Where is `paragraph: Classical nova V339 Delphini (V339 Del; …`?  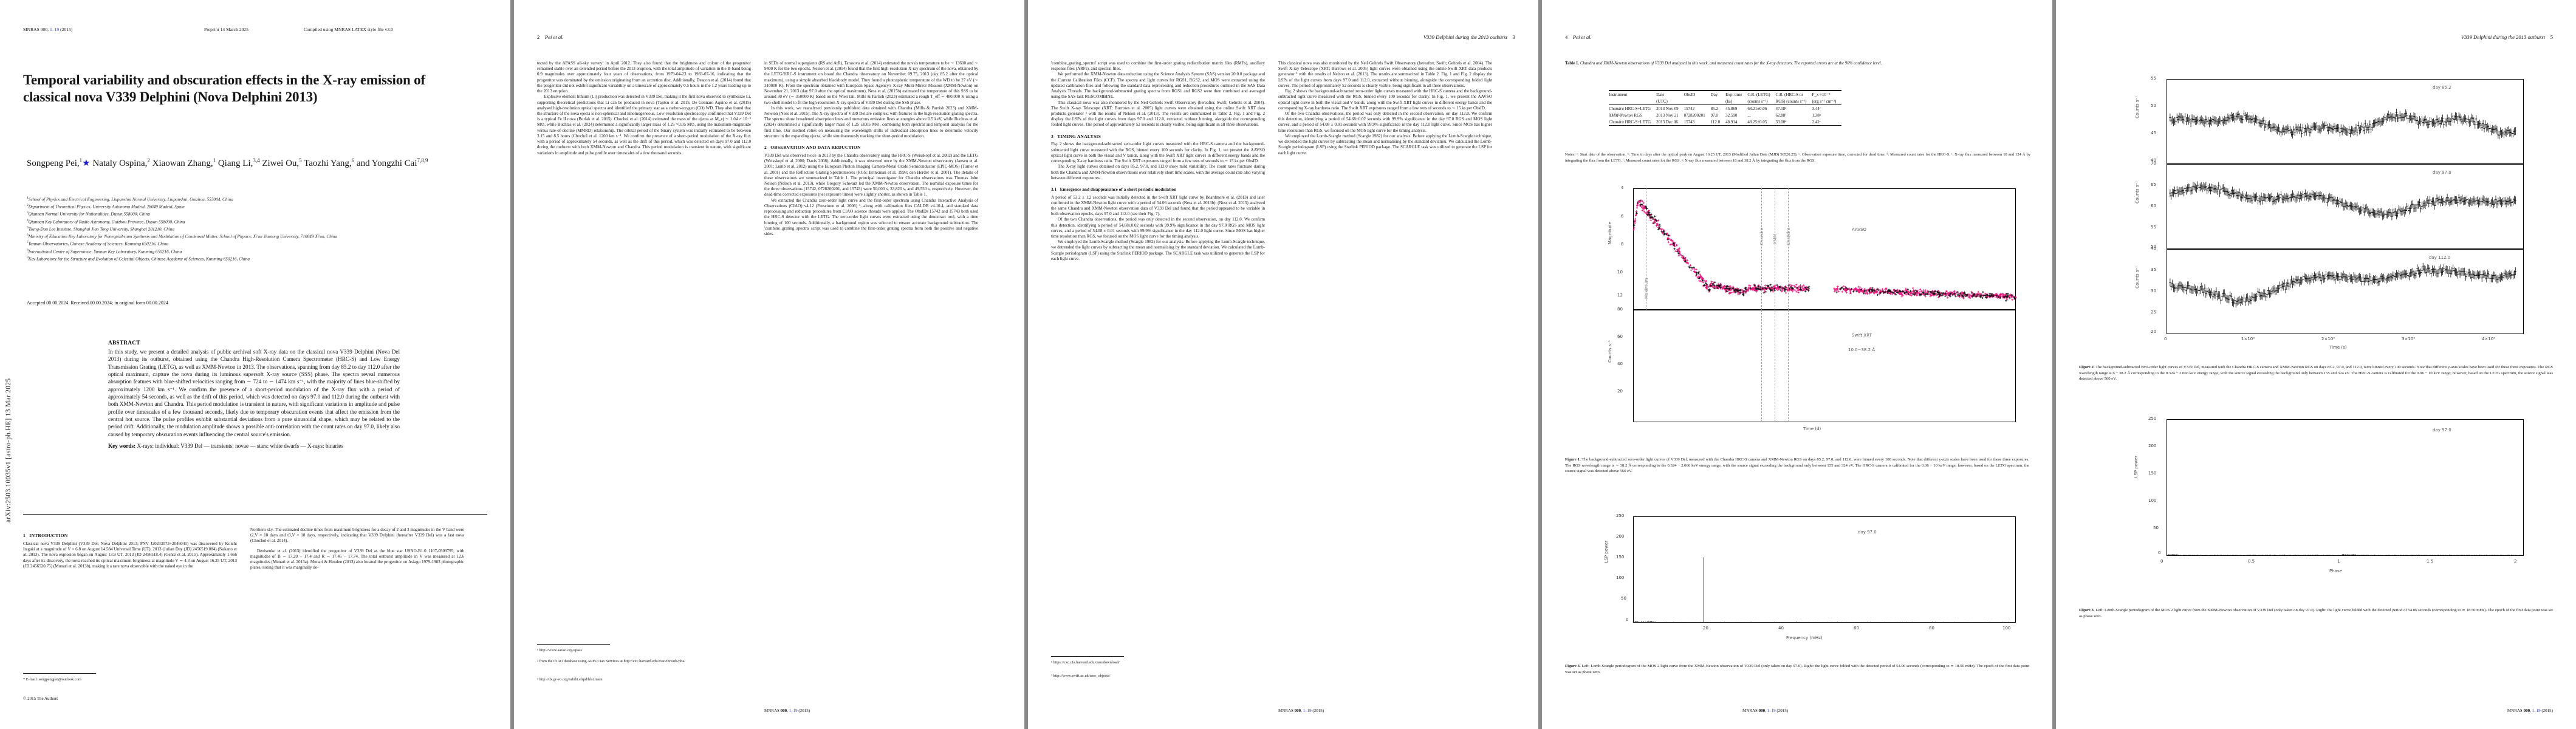 paragraph: Classical nova V339 Delphini (V339 Del; … is located at coordinates (130, 555).